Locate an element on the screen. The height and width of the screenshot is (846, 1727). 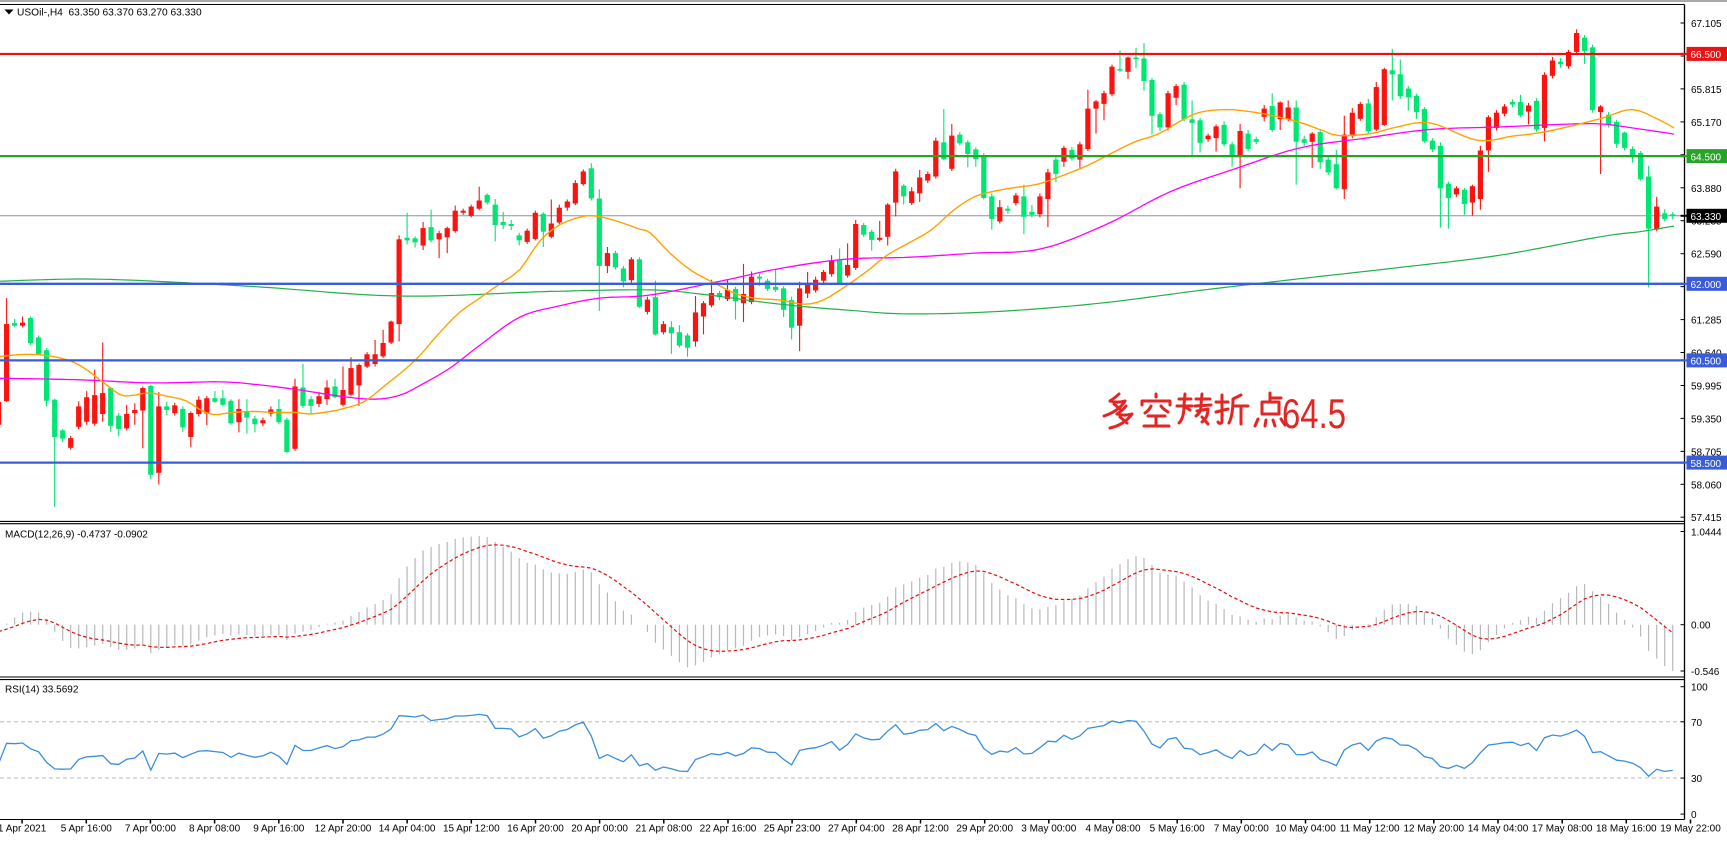
svg-text: 30 is located at coordinates (1697, 779).